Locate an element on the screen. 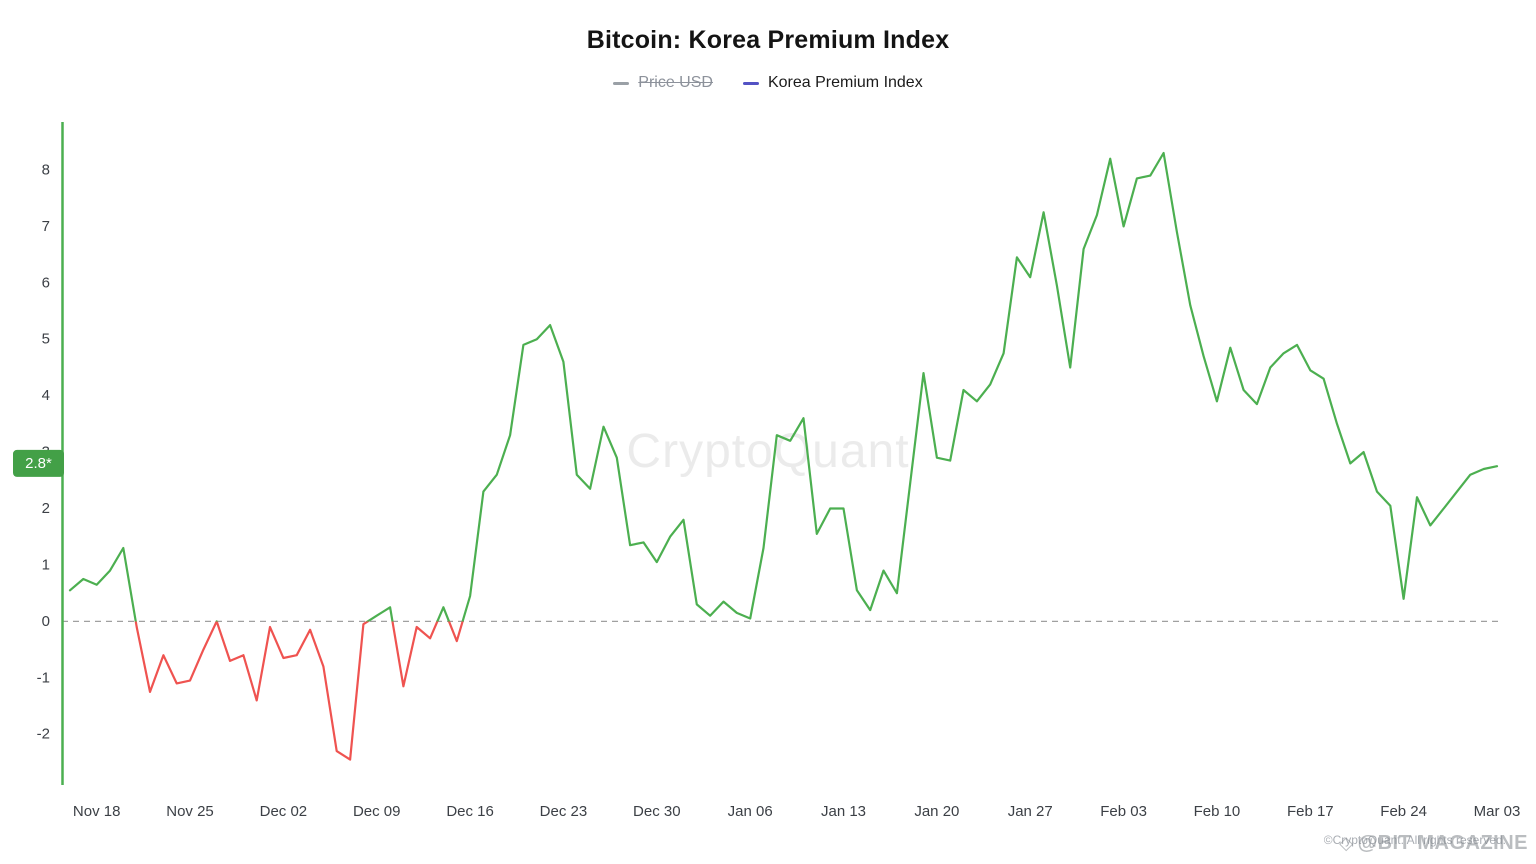 The image size is (1536, 864). legend-item-korea-premium-index: Korea Premium Index is located at coordinates (832, 83).